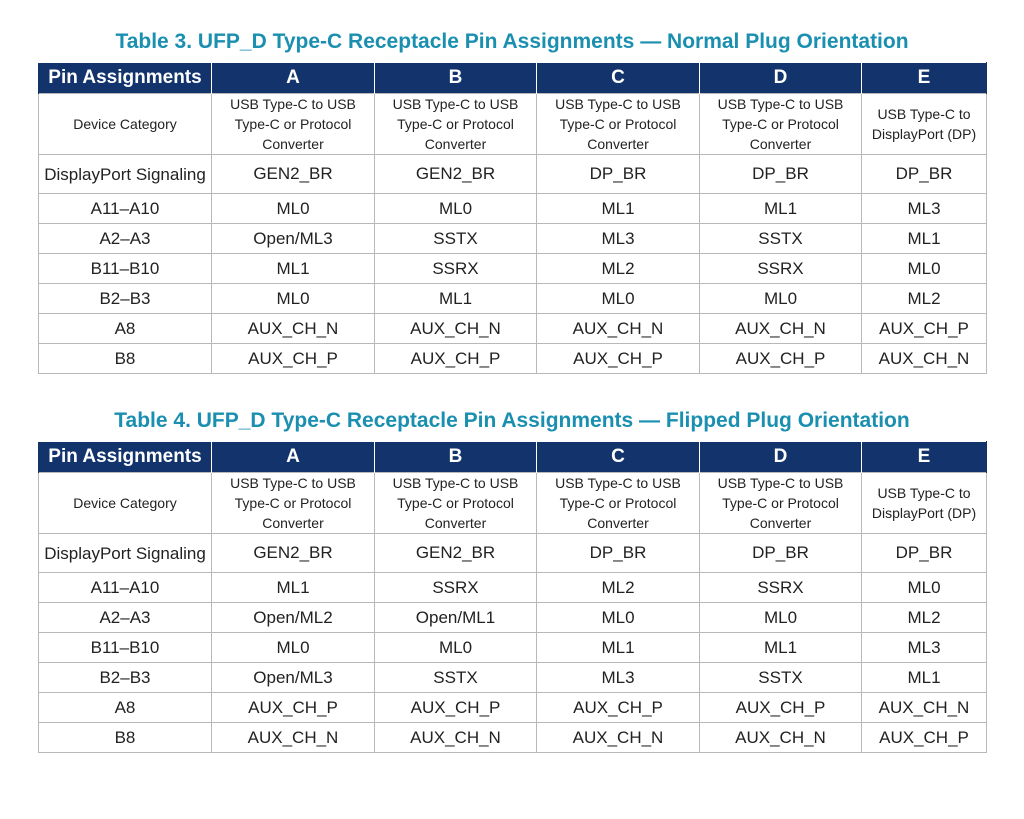  I want to click on header-row: Pin Assignments A B C D E, so click(512, 78).